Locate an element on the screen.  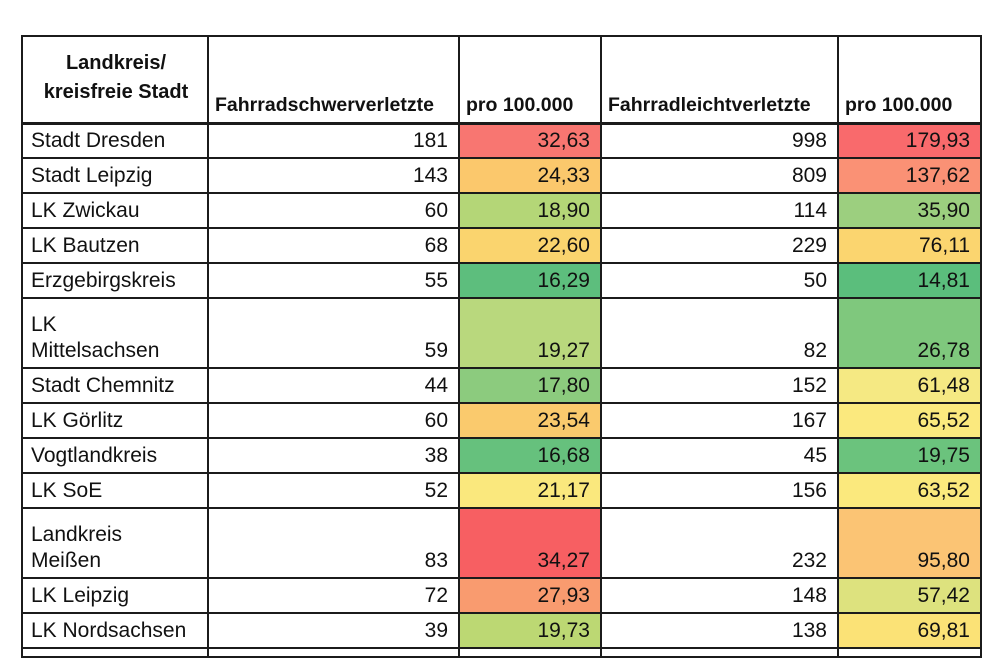
leicht-count-cell: 45 is located at coordinates (719, 455).